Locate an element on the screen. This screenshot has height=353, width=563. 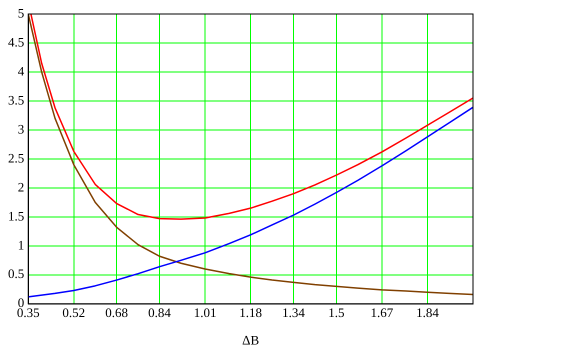
x-tick-label: 0.84 is located at coordinates (160, 312).